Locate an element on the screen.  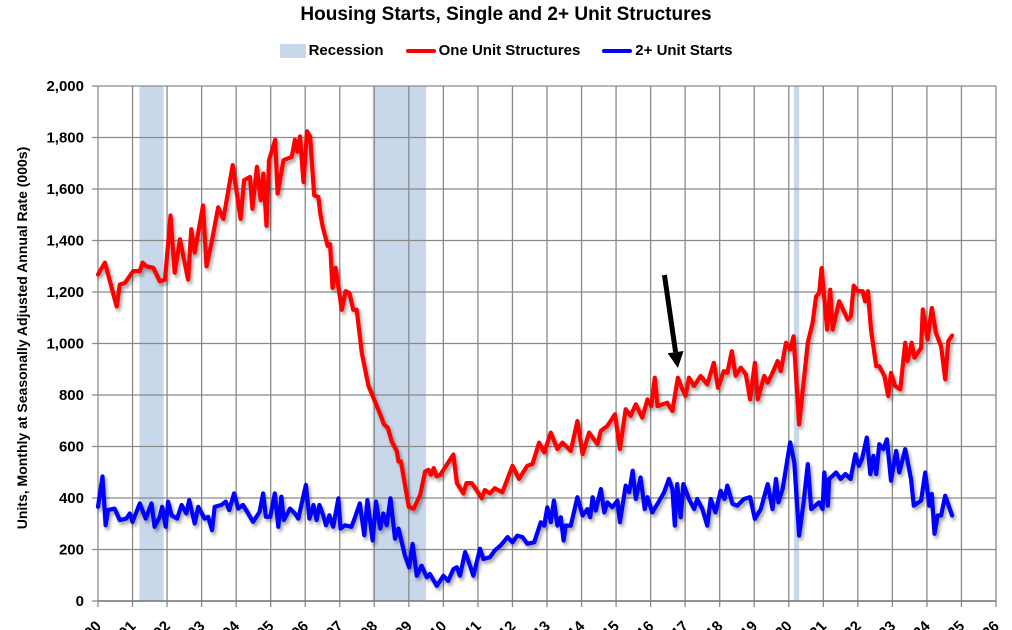
x-tick-label: 22 is located at coordinates (853, 624).